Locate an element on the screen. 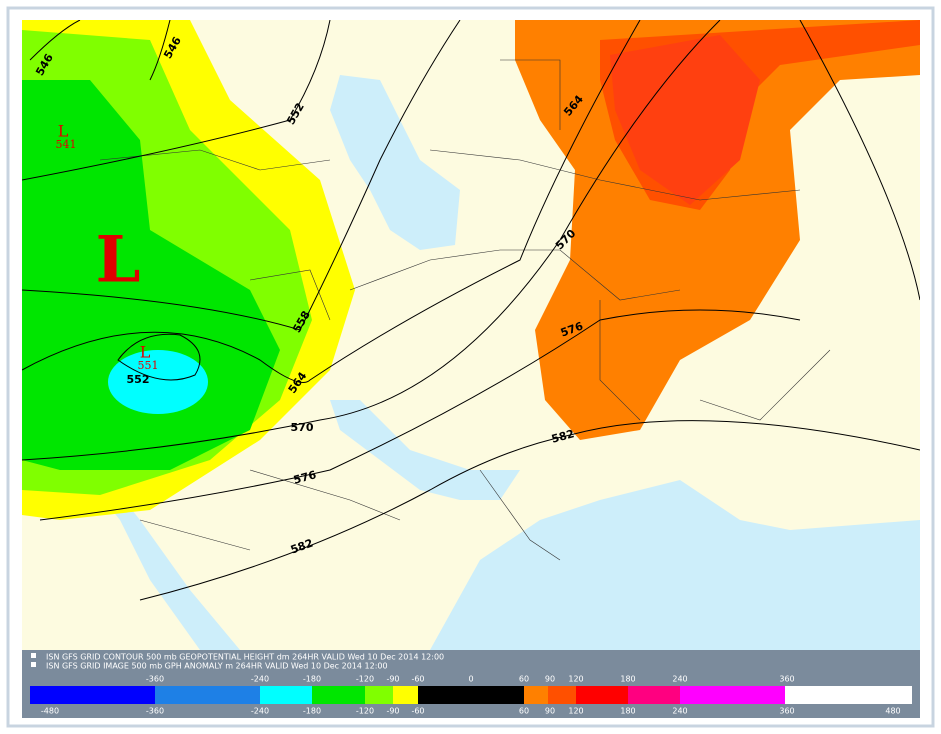  caspian-sea is located at coordinates (395, 162).